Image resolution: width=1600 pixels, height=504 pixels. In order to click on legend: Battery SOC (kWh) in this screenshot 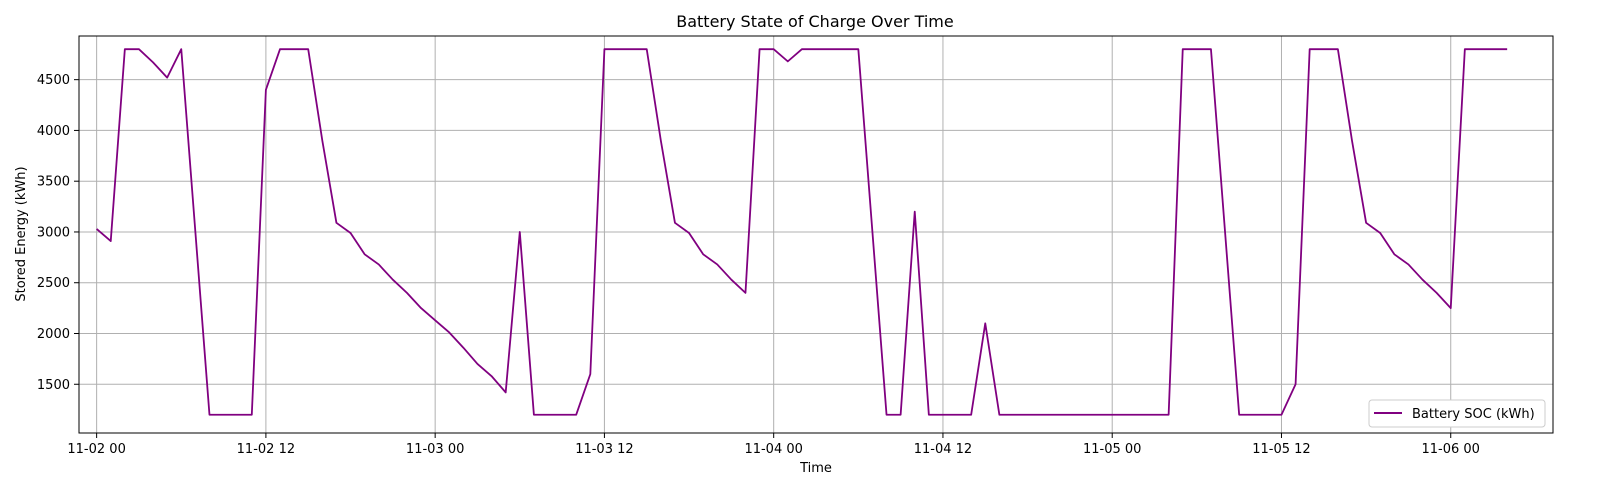, I will do `click(1457, 413)`.